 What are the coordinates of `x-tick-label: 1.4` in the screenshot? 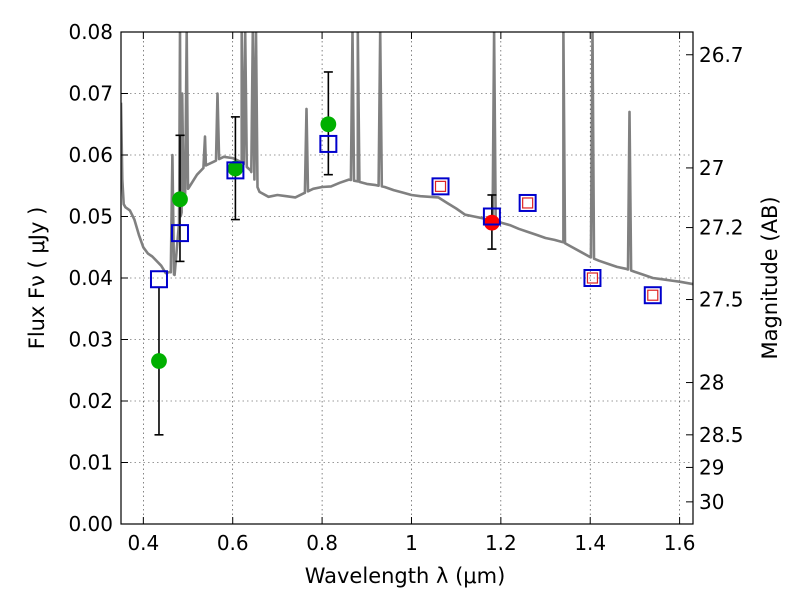 It's located at (590, 543).